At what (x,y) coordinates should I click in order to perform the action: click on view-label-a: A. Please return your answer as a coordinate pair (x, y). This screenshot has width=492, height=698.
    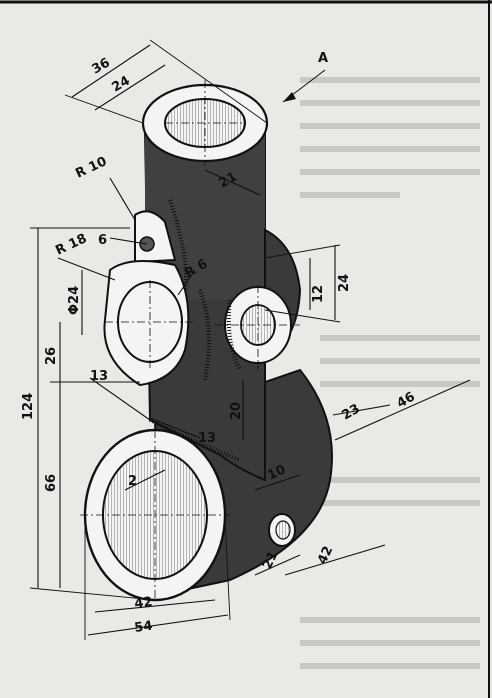
    Looking at the image, I should click on (323, 58).